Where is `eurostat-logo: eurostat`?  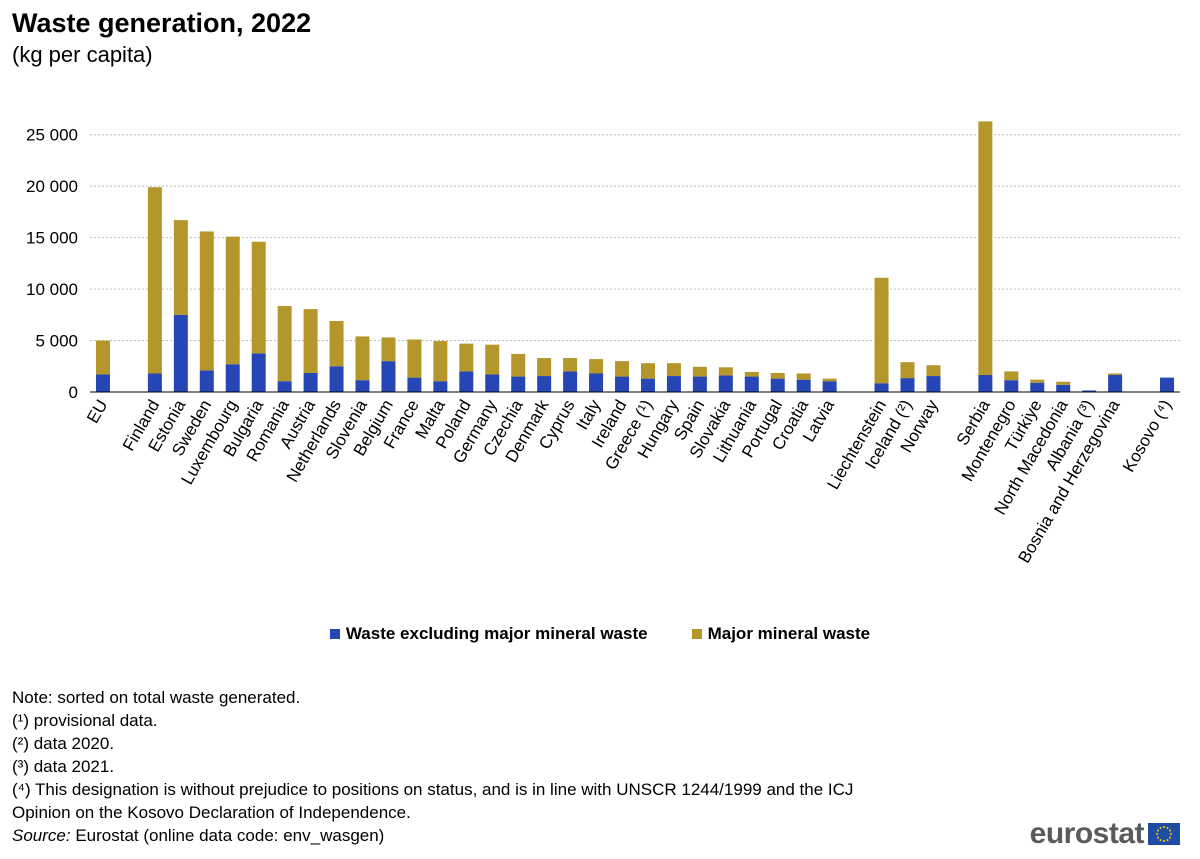 eurostat-logo: eurostat is located at coordinates (1105, 834).